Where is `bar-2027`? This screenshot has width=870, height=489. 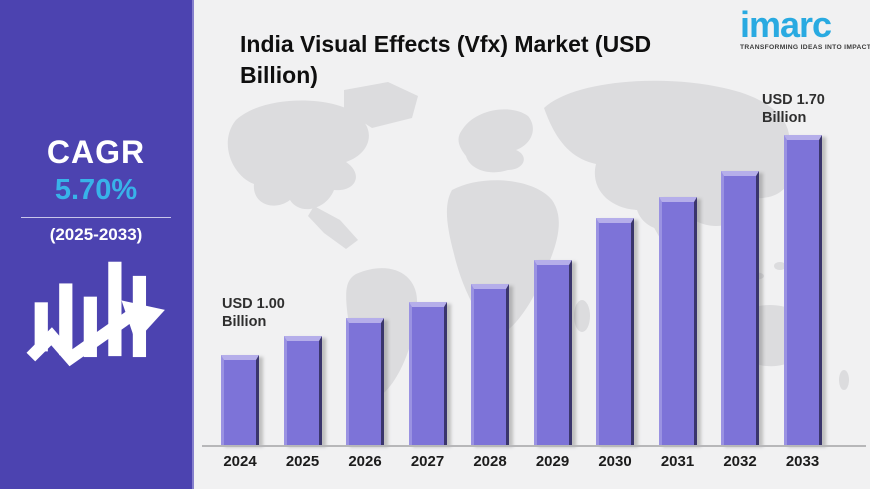
bar-2027 is located at coordinates (427, 373).